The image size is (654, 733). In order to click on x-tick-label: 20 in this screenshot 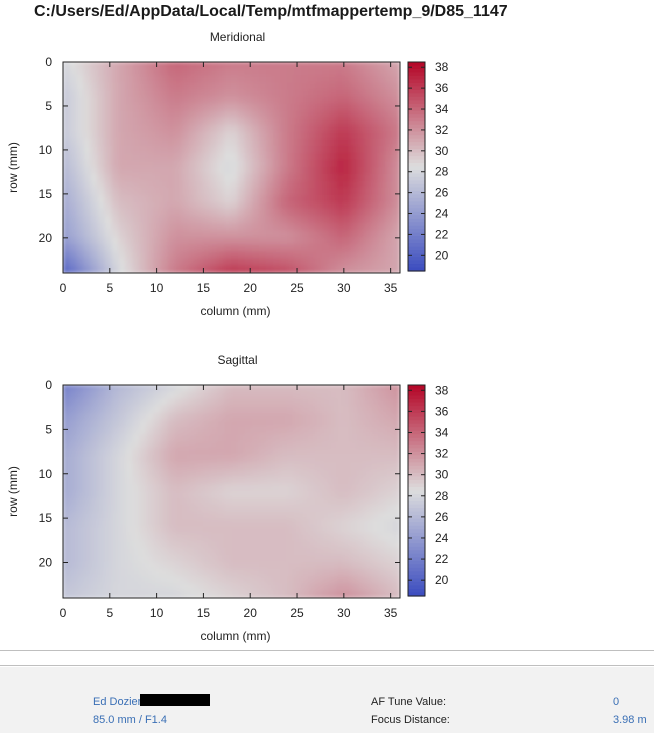, I will do `click(251, 613)`.